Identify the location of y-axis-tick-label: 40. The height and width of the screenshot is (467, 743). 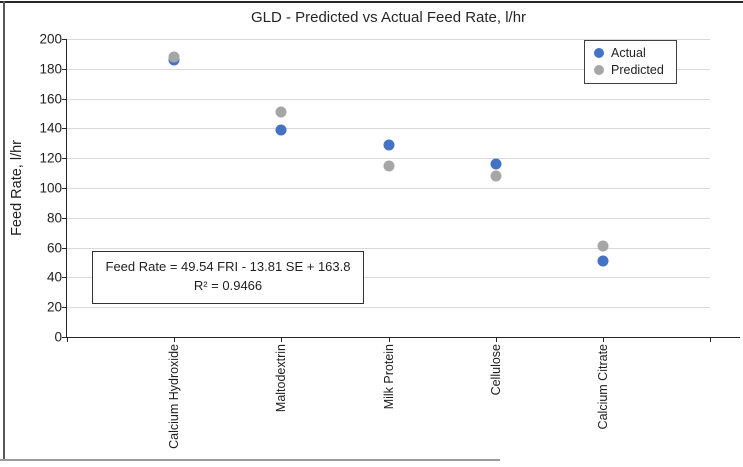
(54, 277).